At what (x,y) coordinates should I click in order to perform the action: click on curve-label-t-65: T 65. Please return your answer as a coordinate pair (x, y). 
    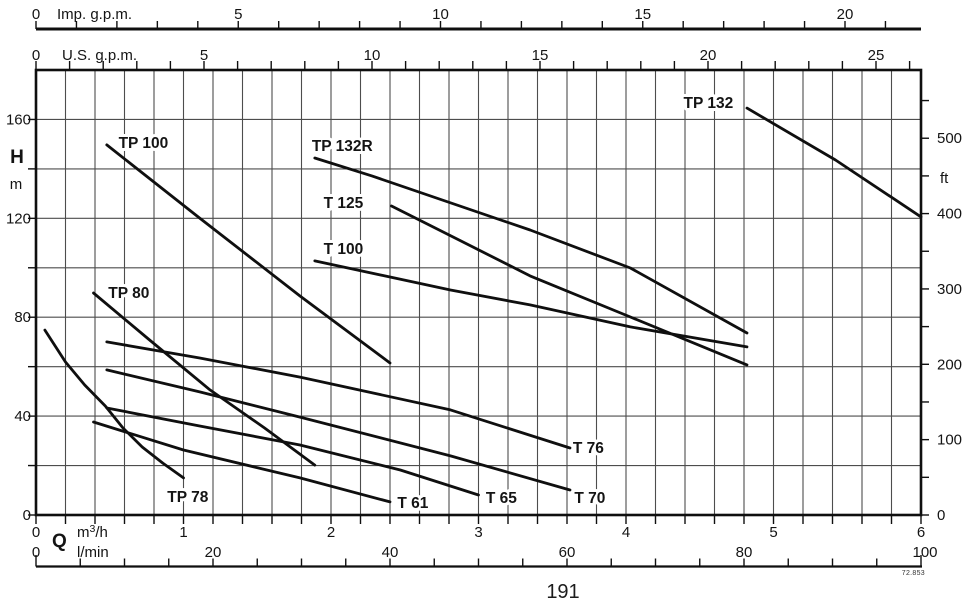
    Looking at the image, I should click on (501, 498).